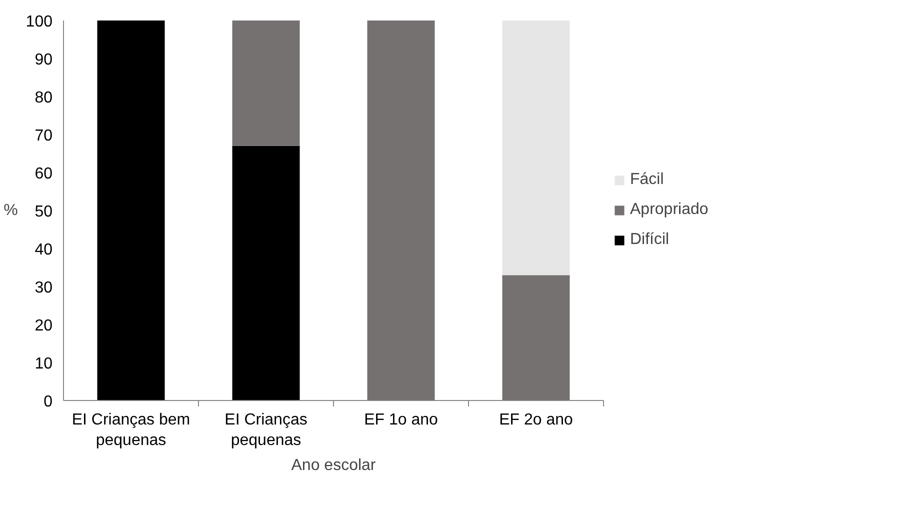  Describe the element at coordinates (11, 210) in the screenshot. I see `y-axis-title: %` at that location.